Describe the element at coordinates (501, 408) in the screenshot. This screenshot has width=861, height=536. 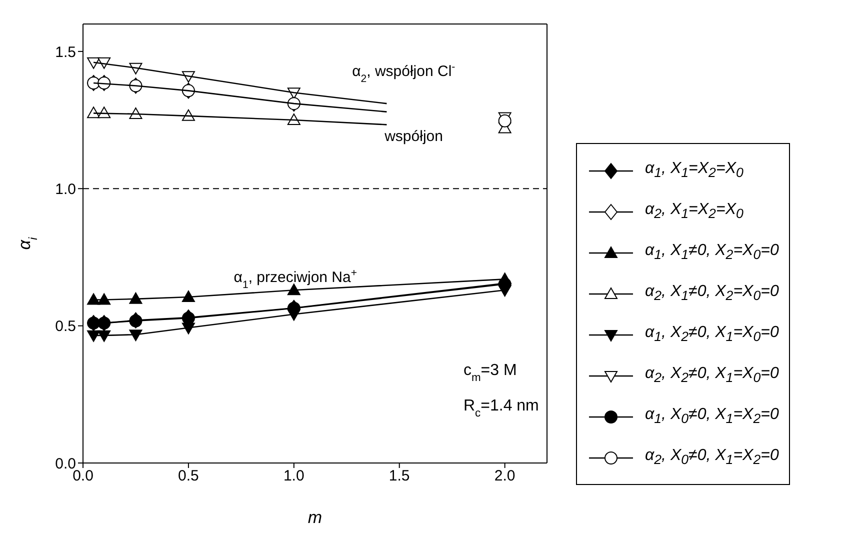
I see `annotation: R$_{c}$=1.4 nm` at that location.